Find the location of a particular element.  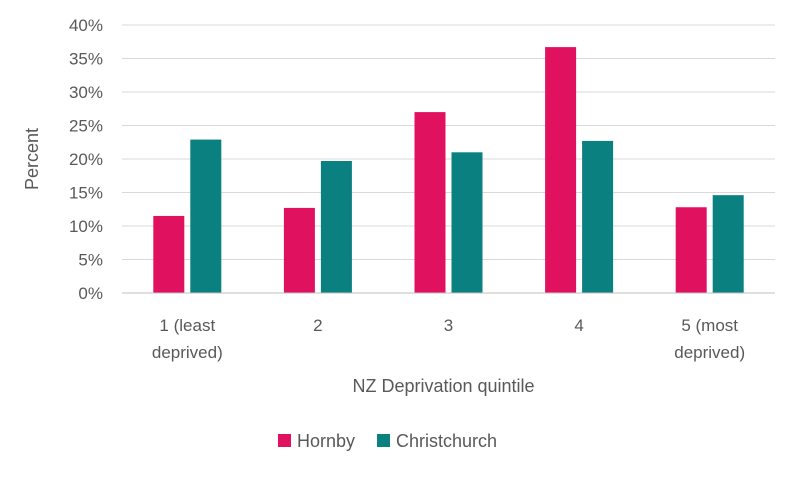

y-tick-label: 25% is located at coordinates (86, 126).